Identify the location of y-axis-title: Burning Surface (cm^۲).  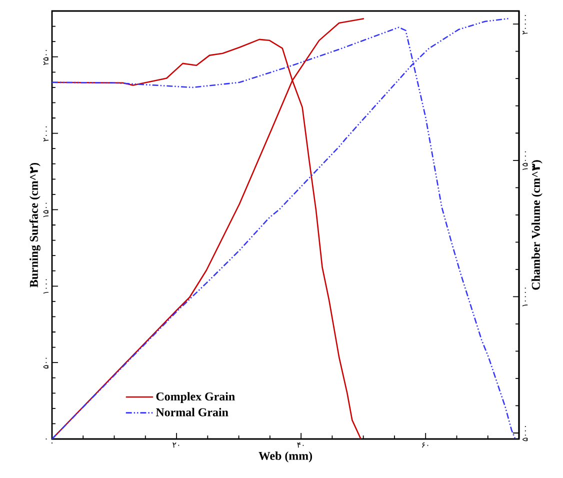
(34, 225).